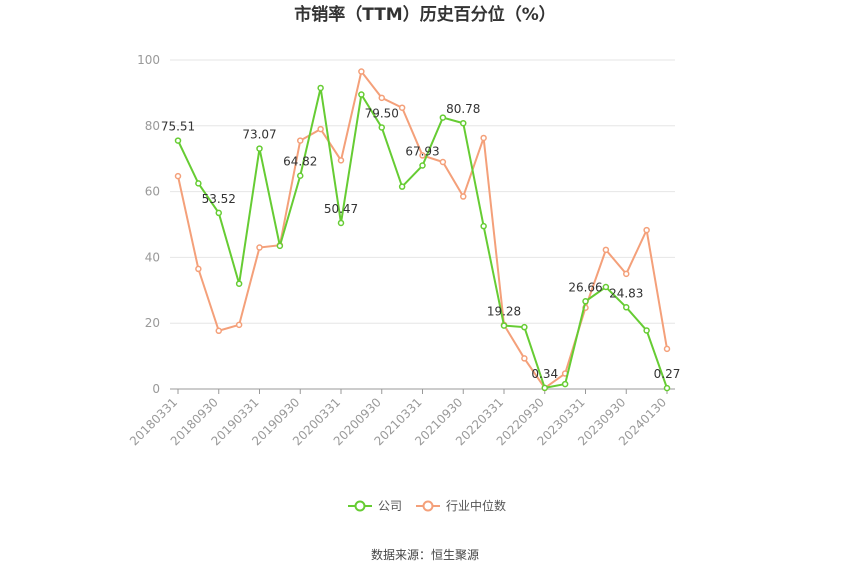 This screenshot has height=575, width=850. I want to click on source-note: 数据来源：恒生聚源, so click(425, 554).